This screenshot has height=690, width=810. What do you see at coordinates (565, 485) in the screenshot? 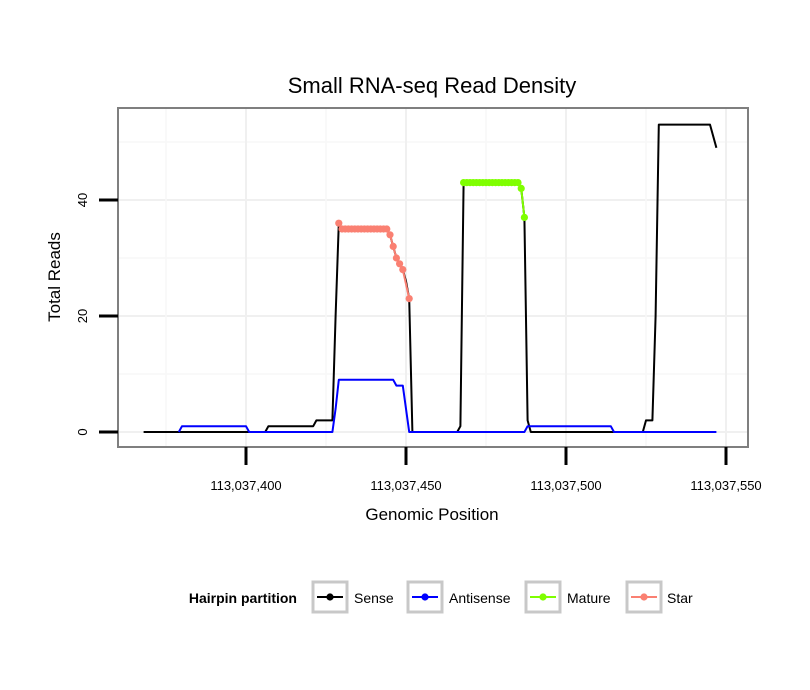
I see `x-tick-label: 113,037,500` at bounding box center [565, 485].